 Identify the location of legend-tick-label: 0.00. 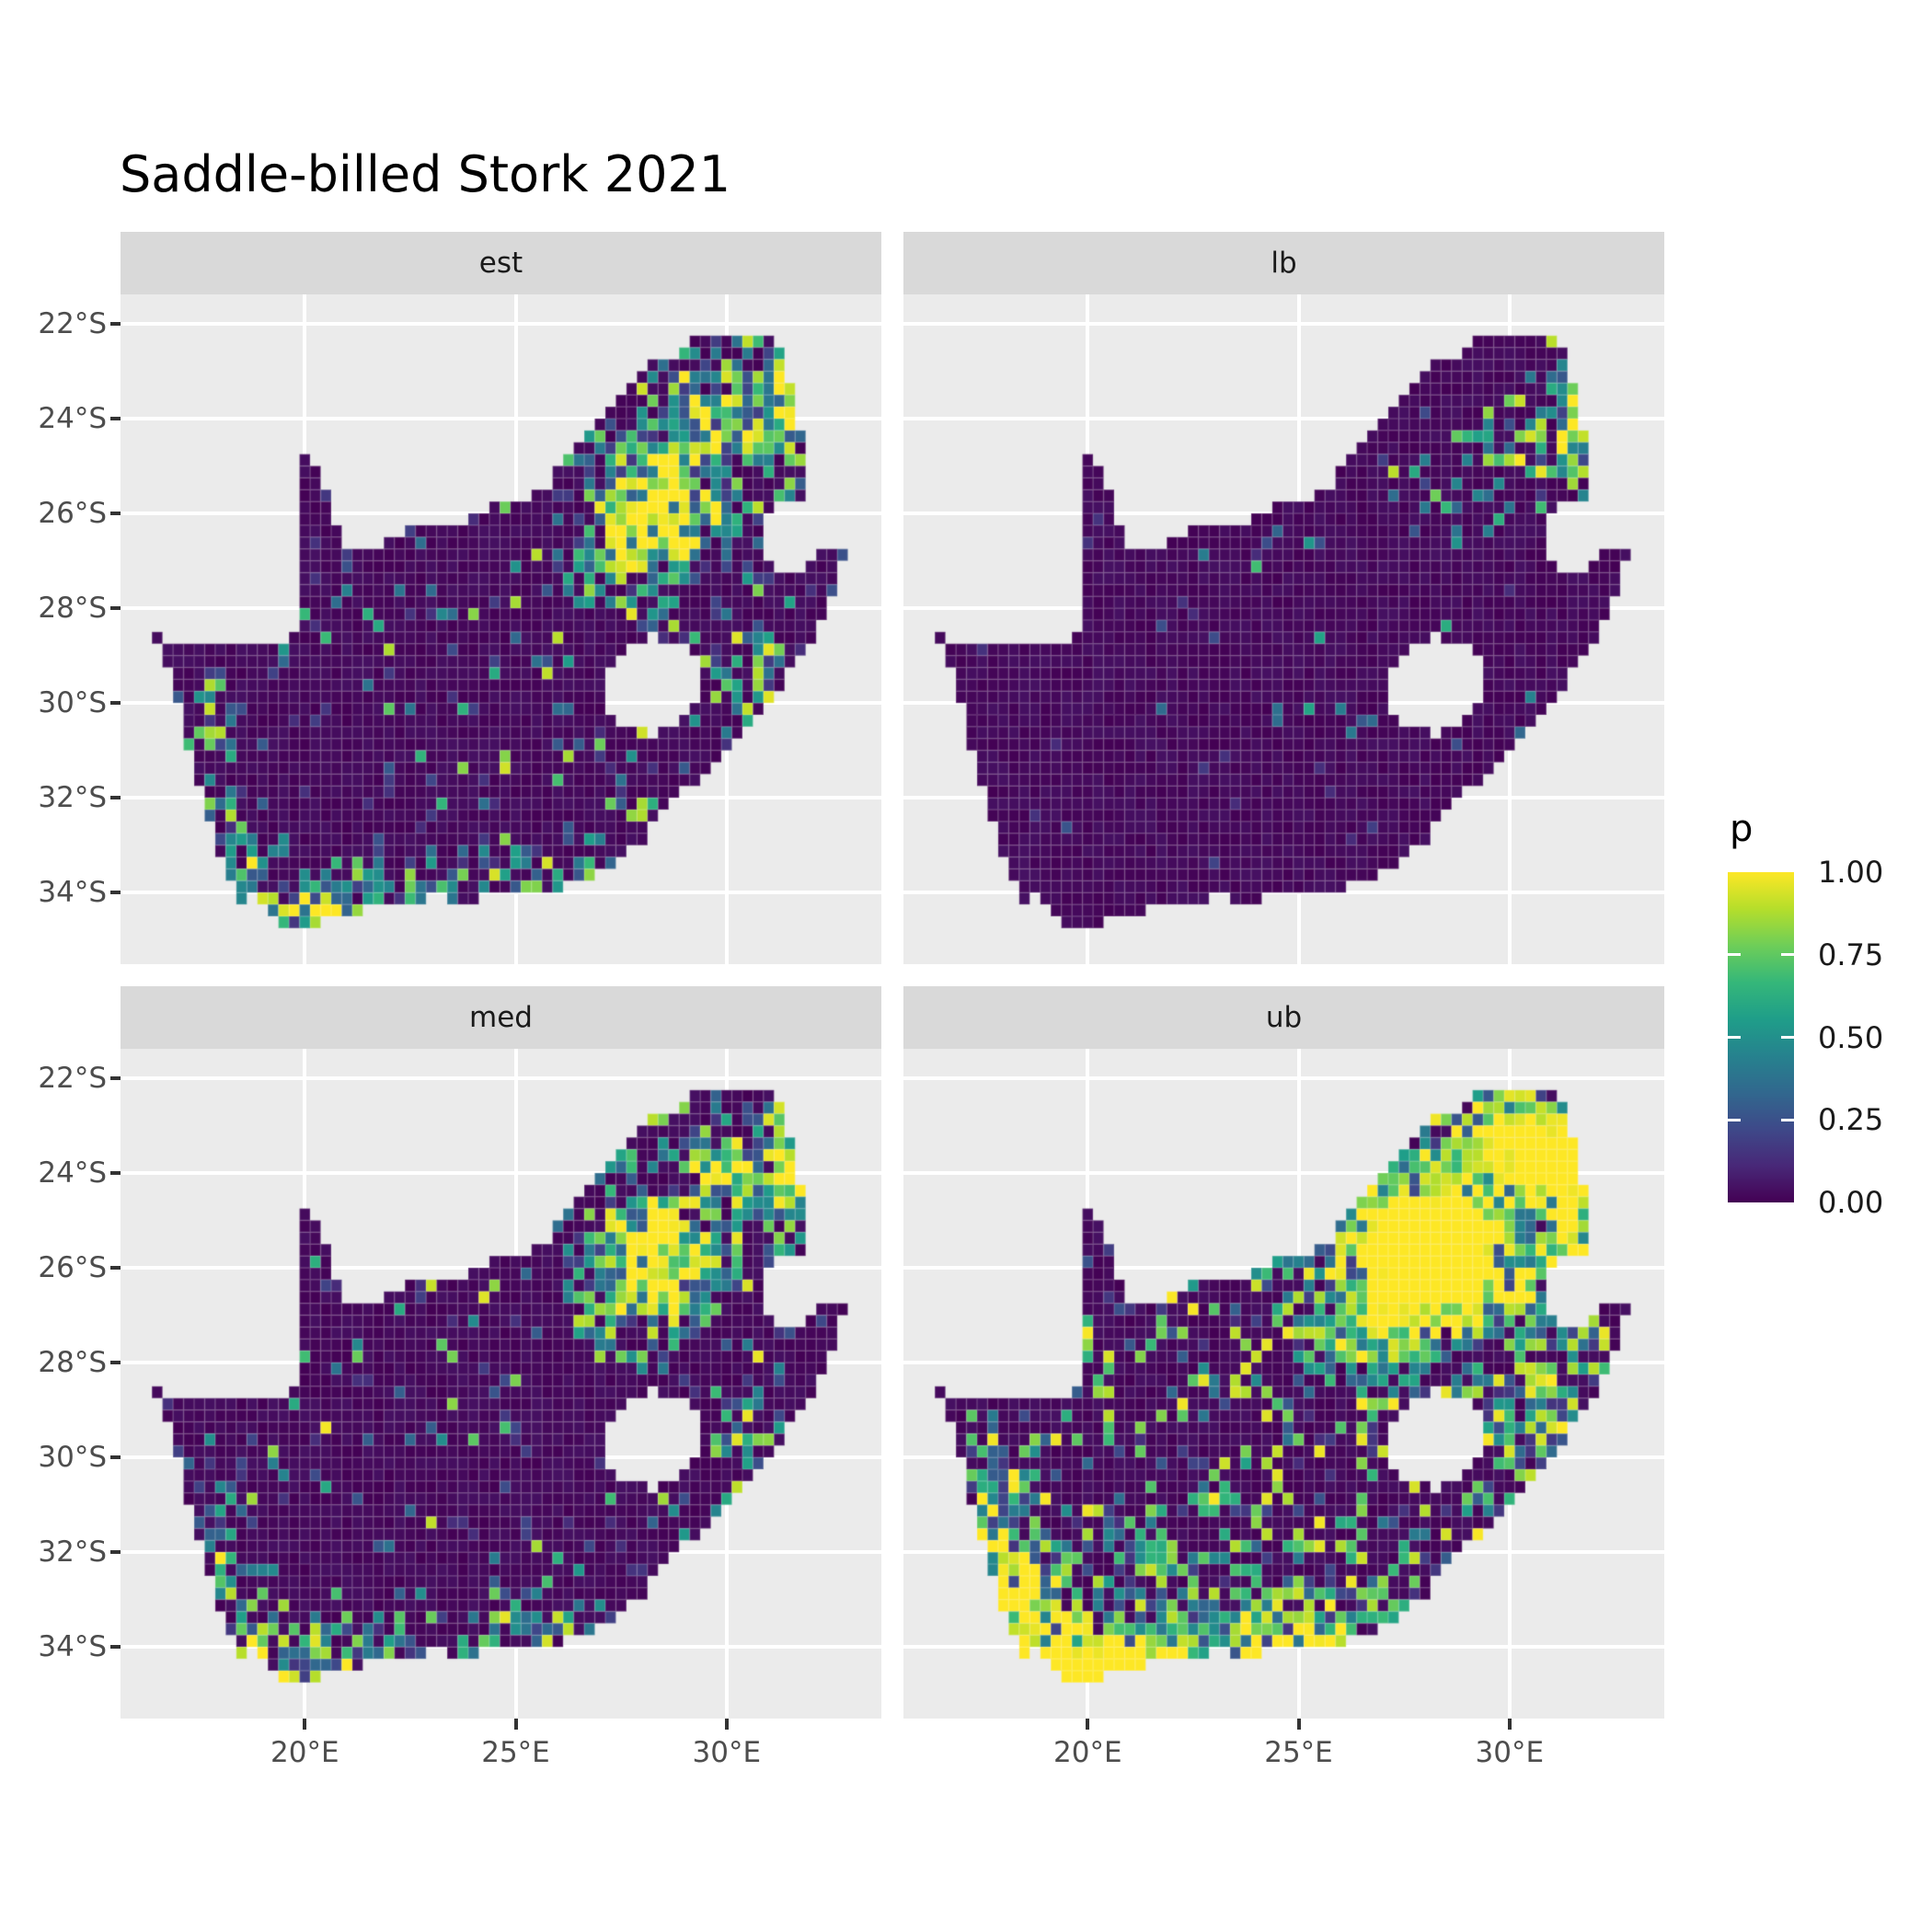
(1851, 1202).